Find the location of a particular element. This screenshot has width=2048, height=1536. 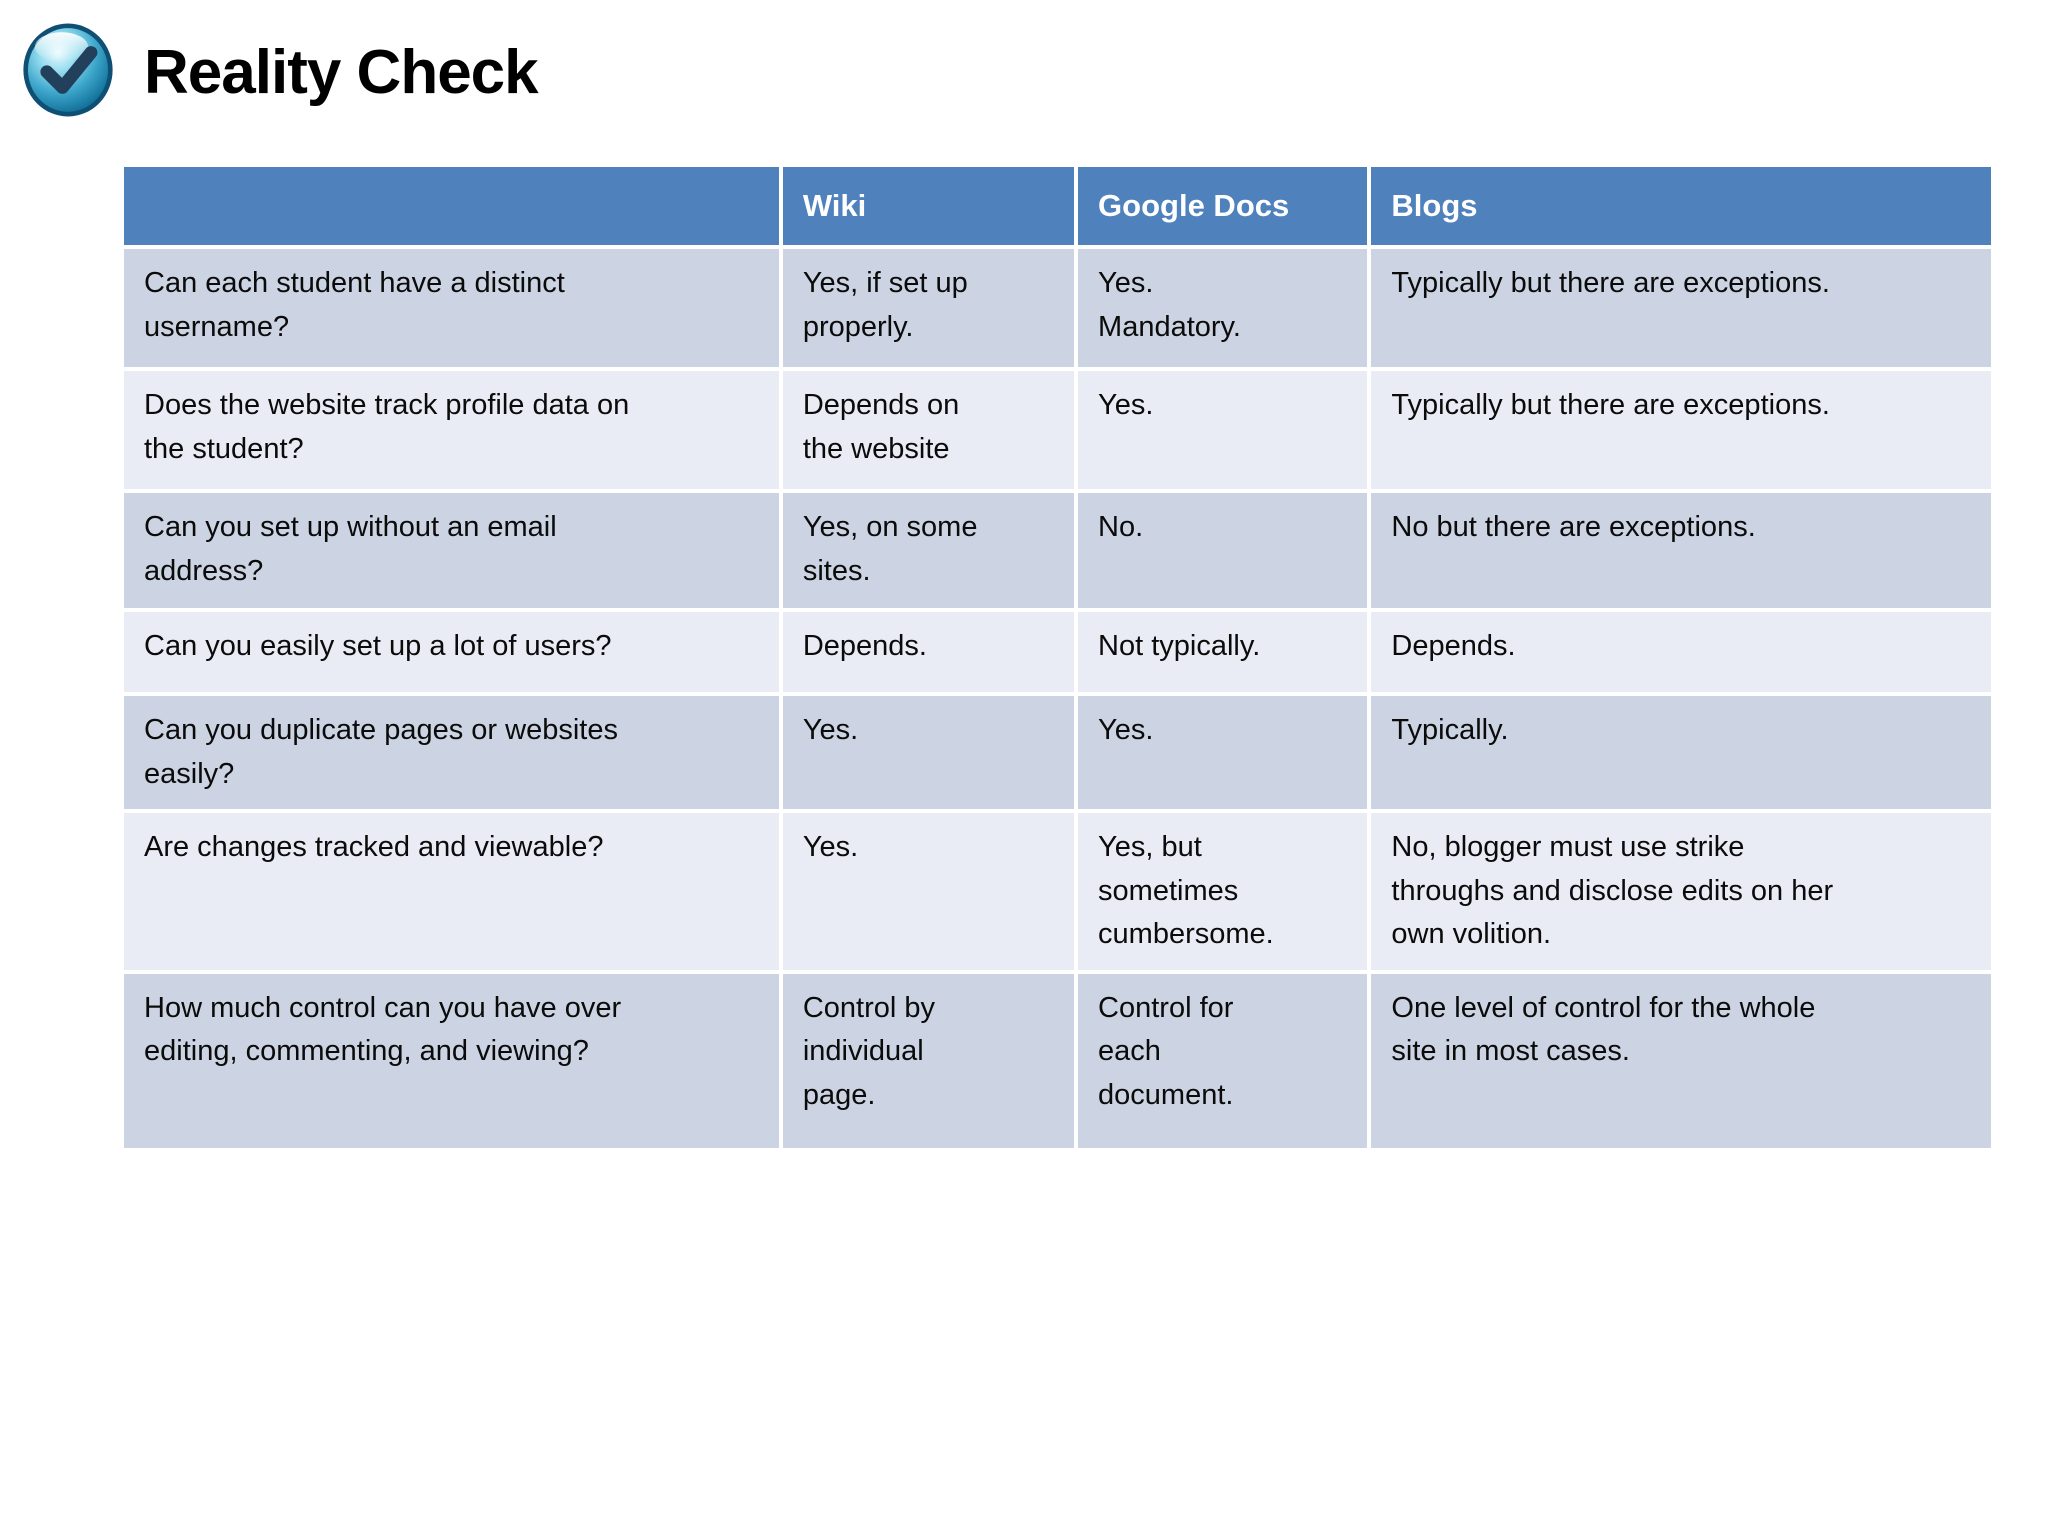

check-badge-icon is located at coordinates (68, 70).